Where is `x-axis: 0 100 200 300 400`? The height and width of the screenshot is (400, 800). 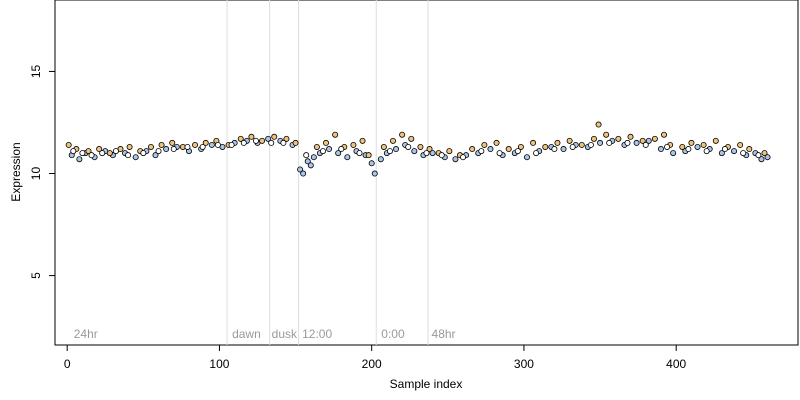
x-axis: 0 100 200 300 400 is located at coordinates (375, 358).